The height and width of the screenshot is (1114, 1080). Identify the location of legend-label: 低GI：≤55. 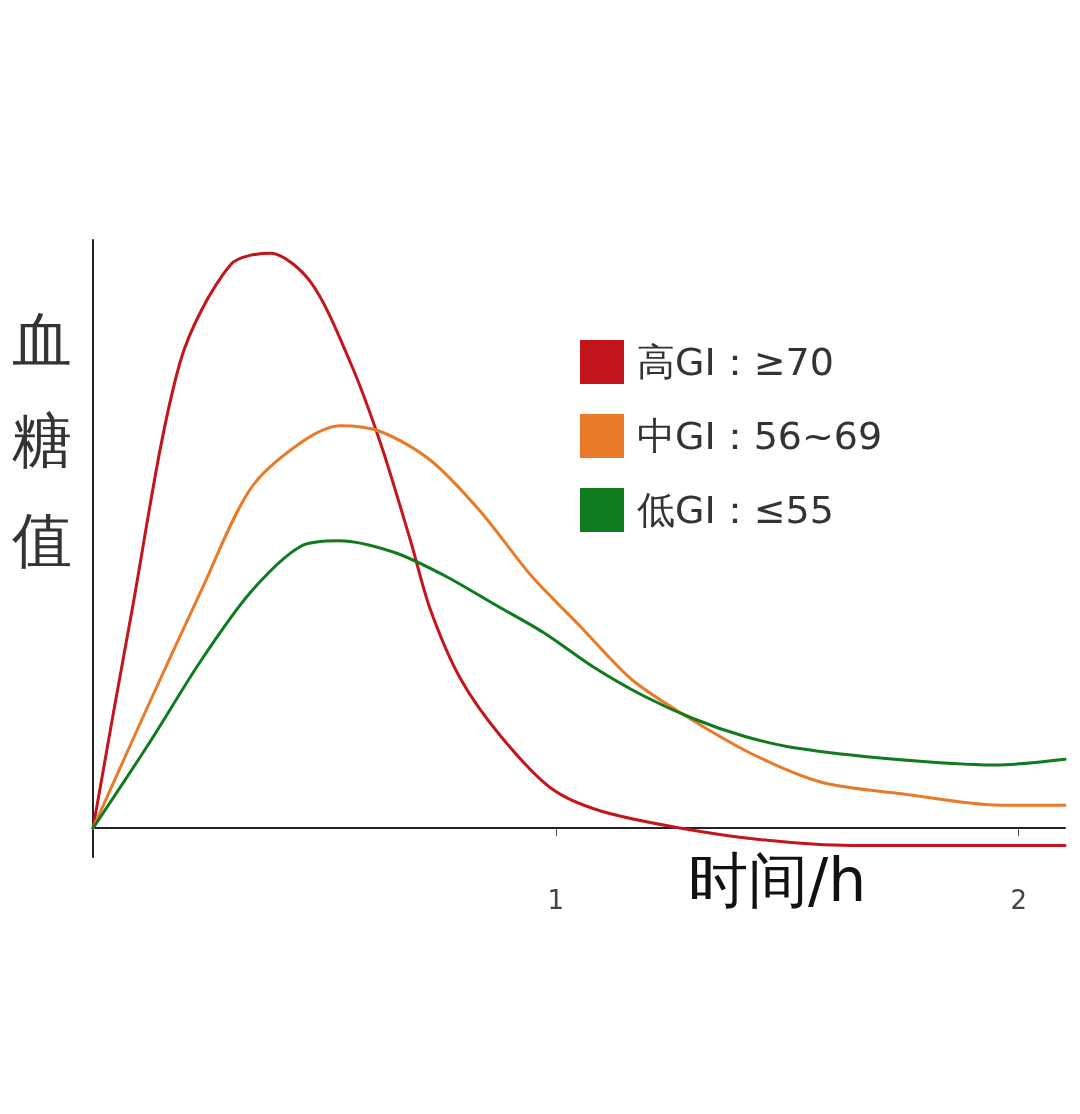
(735, 510).